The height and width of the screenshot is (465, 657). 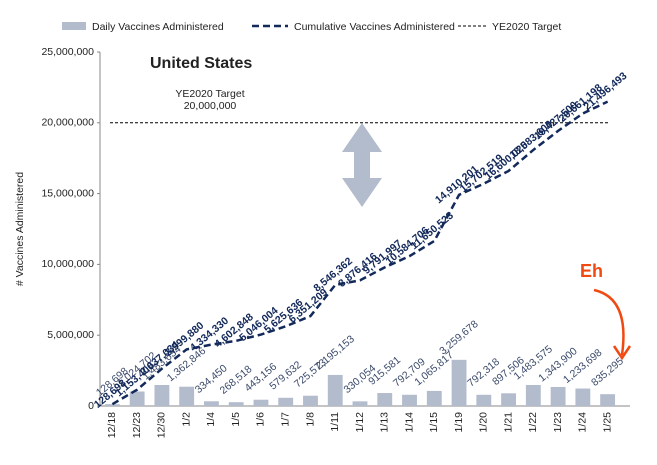 What do you see at coordinates (211, 419) in the screenshot?
I see `x-tick-label: 1/4` at bounding box center [211, 419].